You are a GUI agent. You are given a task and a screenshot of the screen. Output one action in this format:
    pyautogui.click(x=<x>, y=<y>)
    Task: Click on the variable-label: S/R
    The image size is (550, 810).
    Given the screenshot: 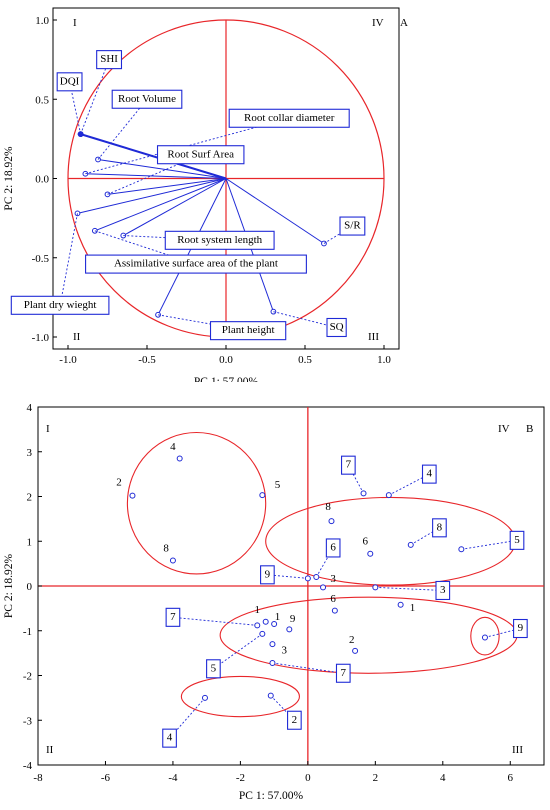 What is the action you would take?
    pyautogui.click(x=352, y=226)
    